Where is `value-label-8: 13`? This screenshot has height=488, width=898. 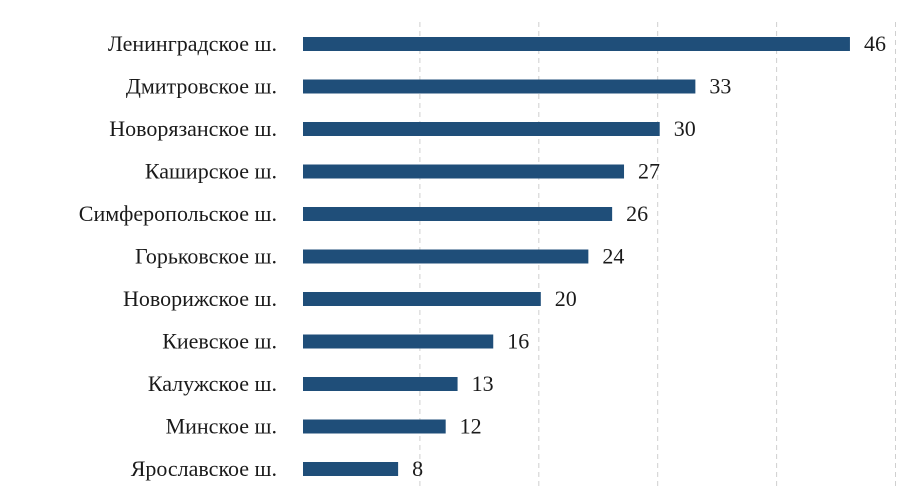
value-label-8: 13 is located at coordinates (483, 383).